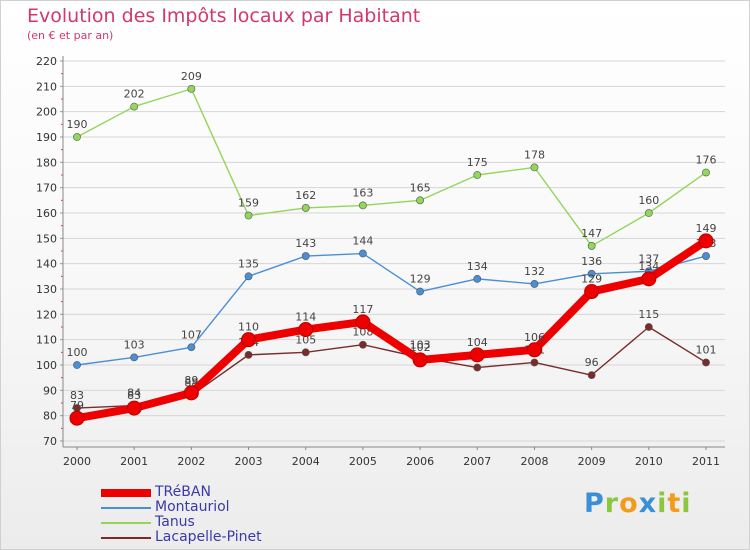 The height and width of the screenshot is (550, 750). I want to click on data-label: 104, so click(477, 342).